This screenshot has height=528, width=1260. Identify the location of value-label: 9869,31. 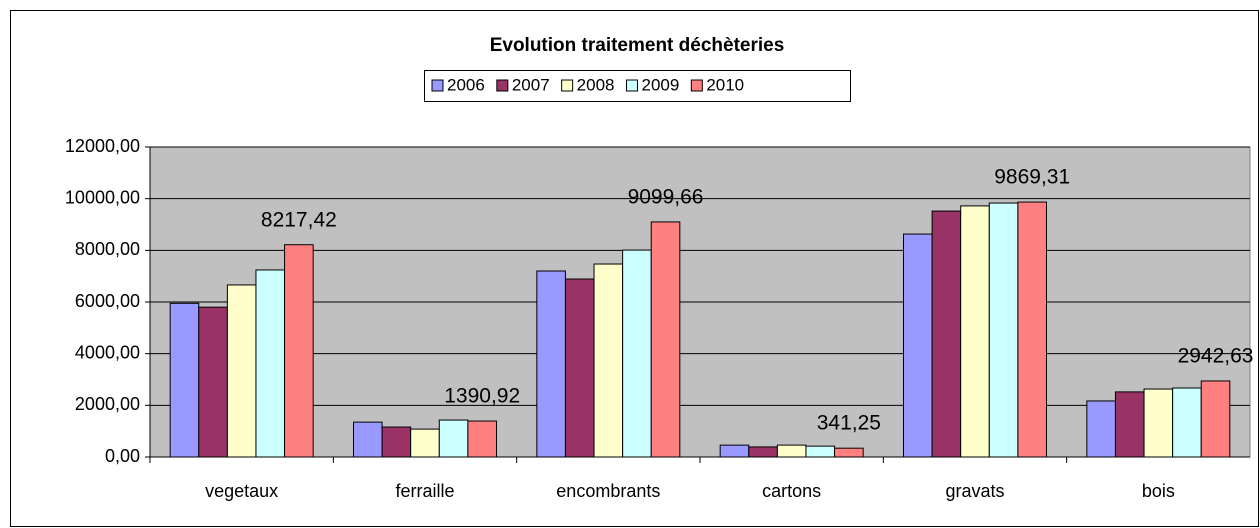
(1032, 177).